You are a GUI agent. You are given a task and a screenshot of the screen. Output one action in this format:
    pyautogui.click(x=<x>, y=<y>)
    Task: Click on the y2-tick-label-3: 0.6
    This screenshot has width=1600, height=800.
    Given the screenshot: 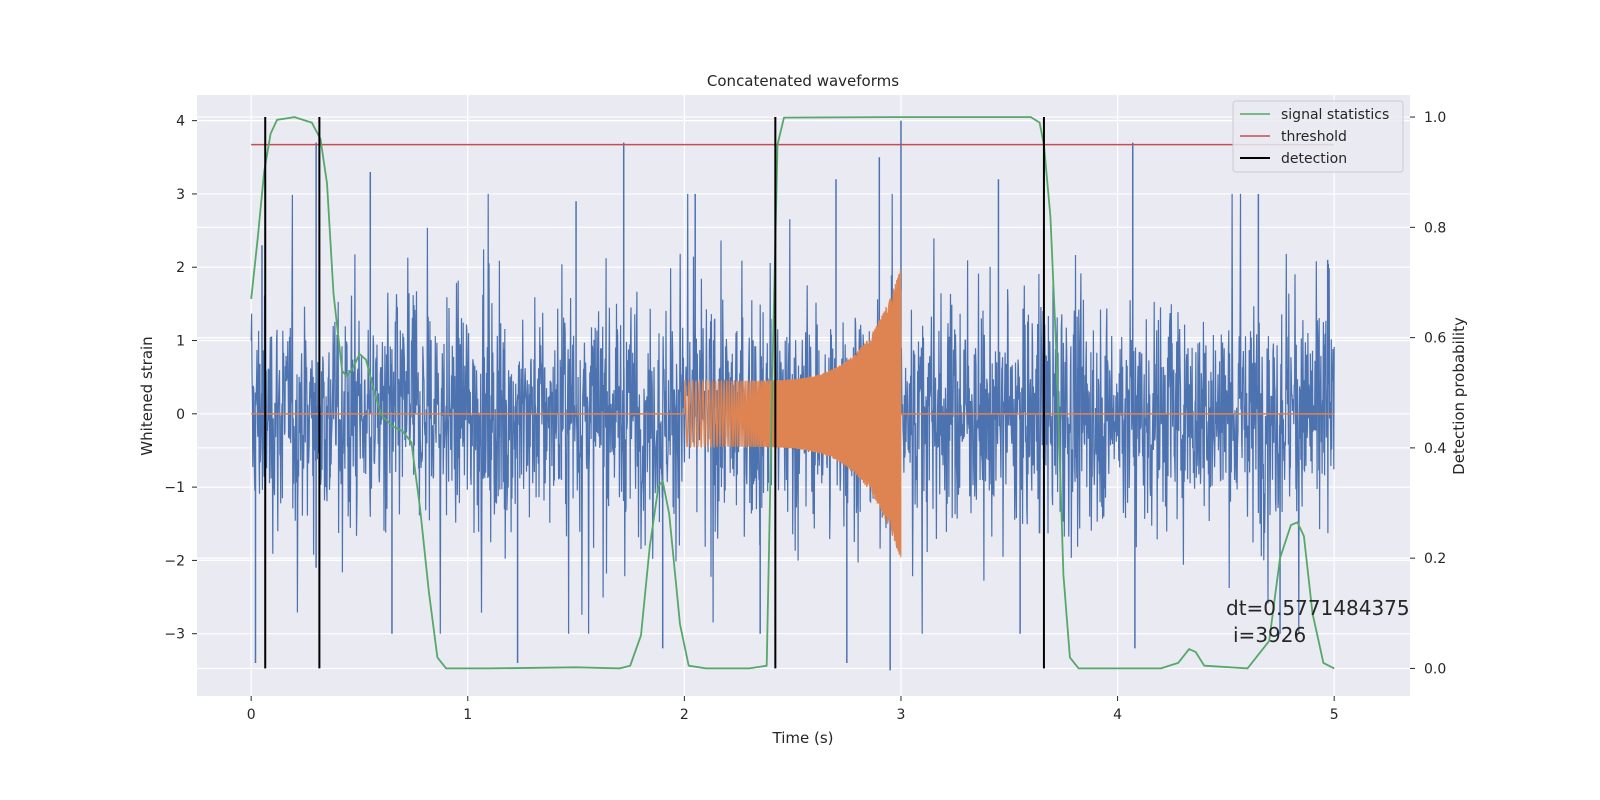 What is the action you would take?
    pyautogui.click(x=1435, y=339)
    